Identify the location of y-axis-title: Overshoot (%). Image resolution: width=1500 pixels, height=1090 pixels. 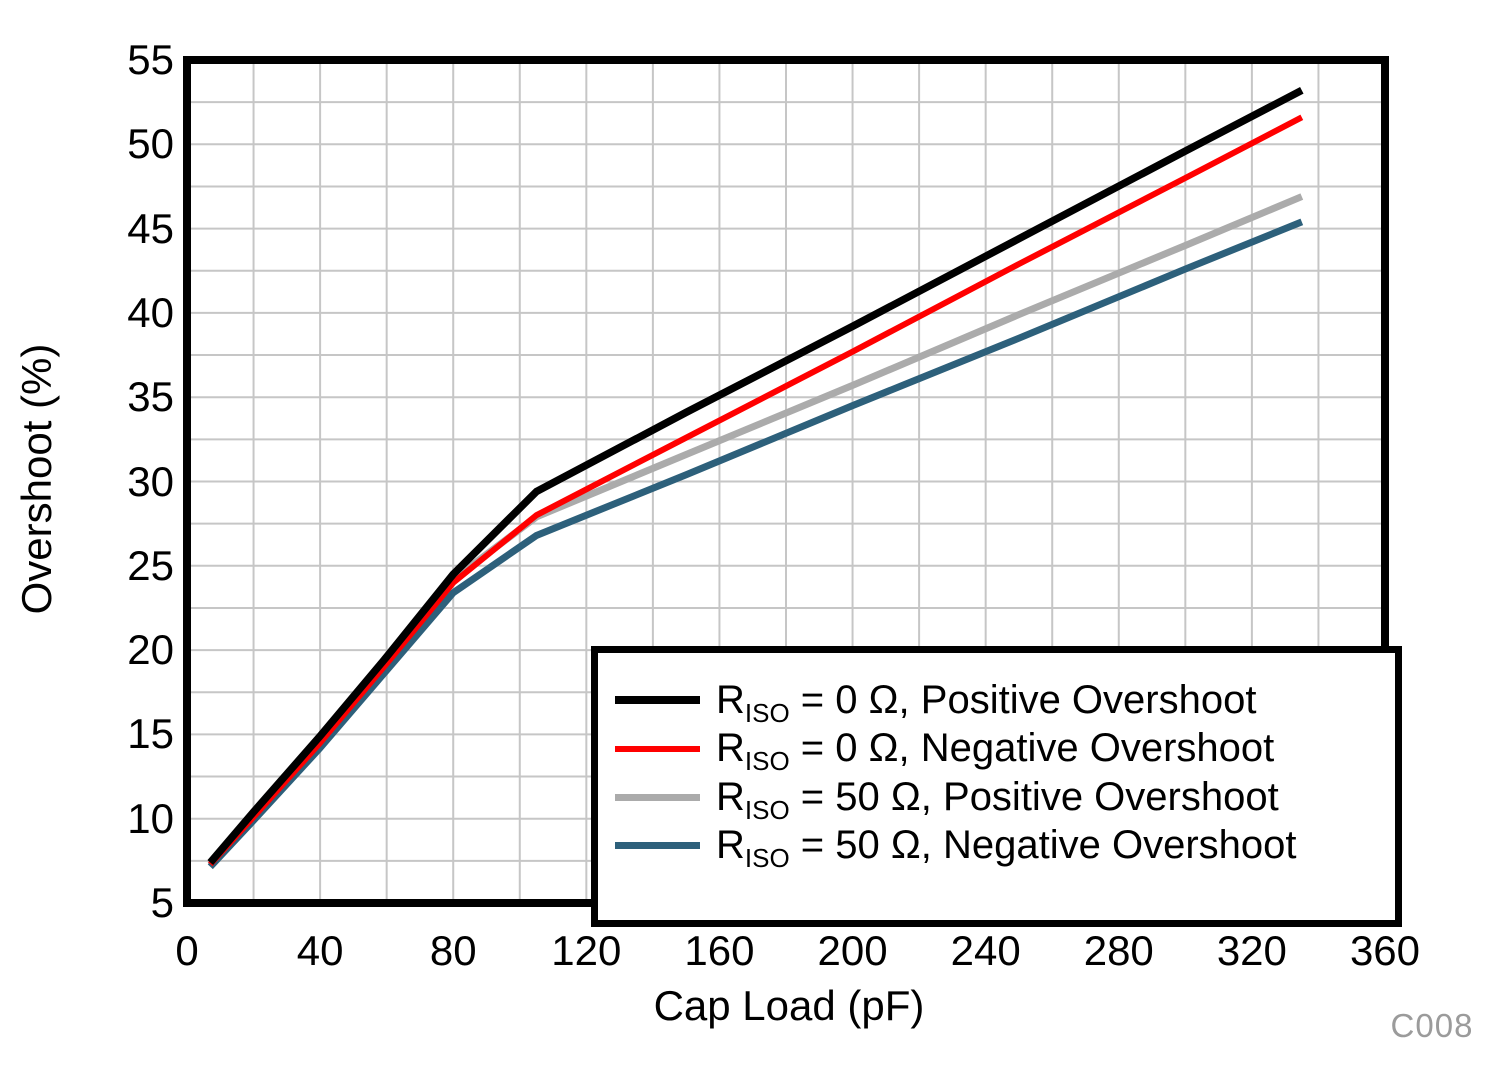
(36, 479).